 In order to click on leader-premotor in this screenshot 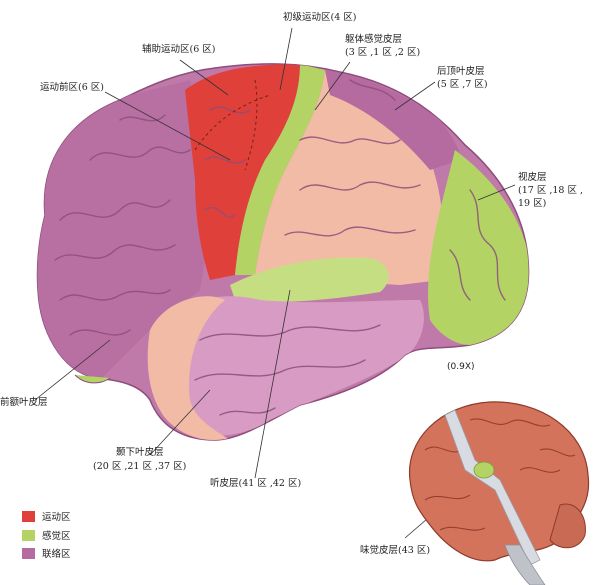, I will do `click(167, 126)`.